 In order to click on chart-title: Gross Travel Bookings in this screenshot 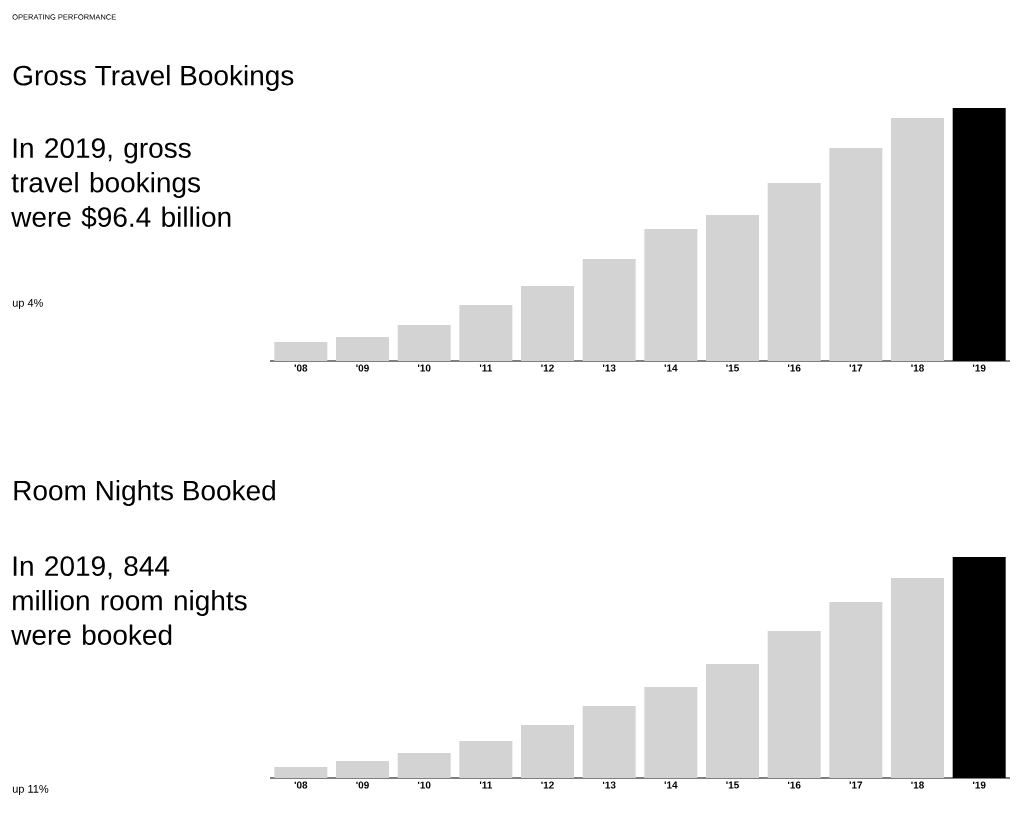, I will do `click(153, 78)`.